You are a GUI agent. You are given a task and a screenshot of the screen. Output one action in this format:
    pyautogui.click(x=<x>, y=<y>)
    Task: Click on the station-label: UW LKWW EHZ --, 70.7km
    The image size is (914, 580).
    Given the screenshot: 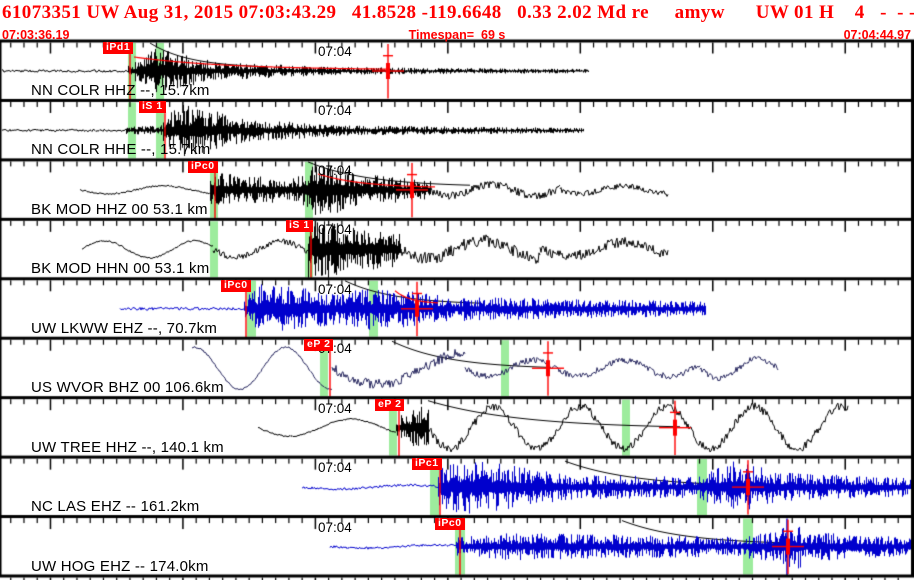 What is the action you would take?
    pyautogui.click(x=124, y=328)
    